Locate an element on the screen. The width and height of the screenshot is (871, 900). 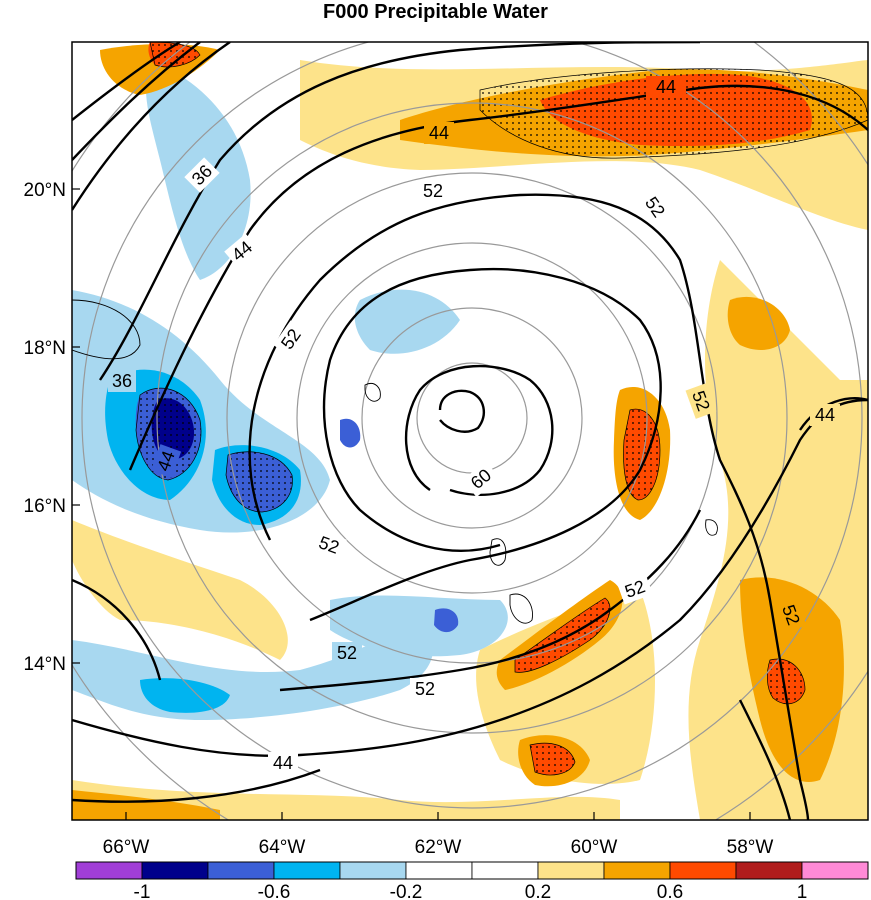
longitude-label: 62°W is located at coordinates (438, 847).